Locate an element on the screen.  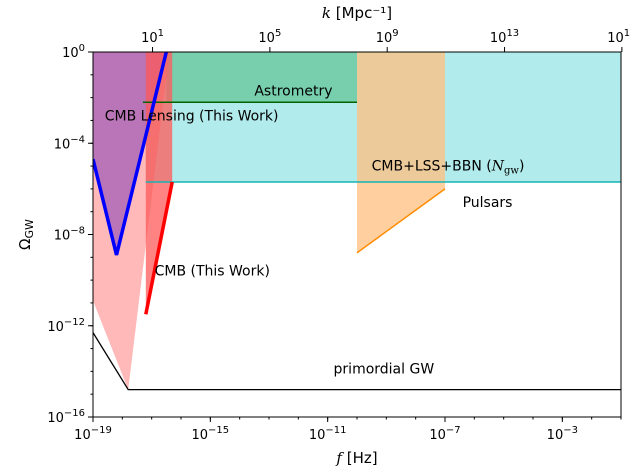
label-pulsars: Pulsars is located at coordinates (488, 203).